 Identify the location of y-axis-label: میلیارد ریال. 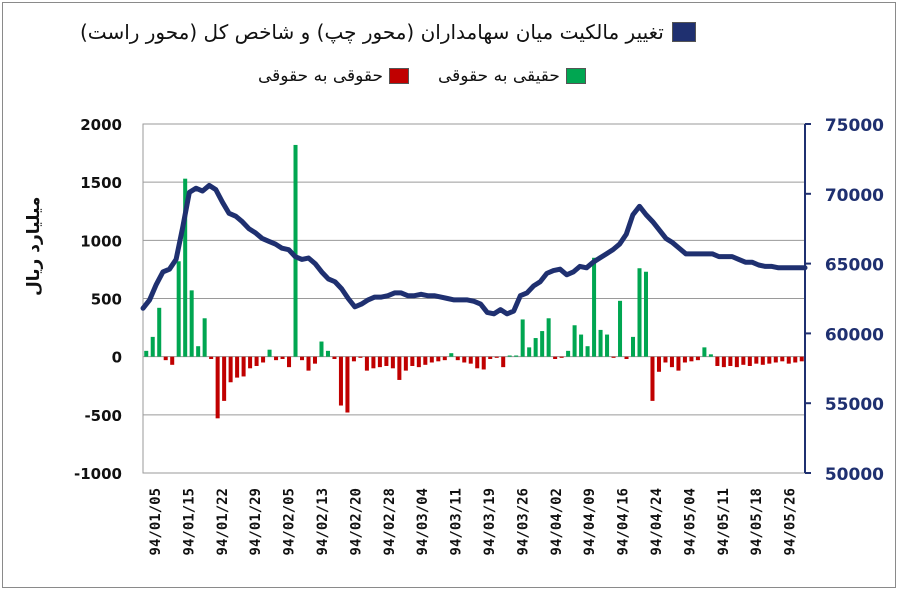
(34, 246).